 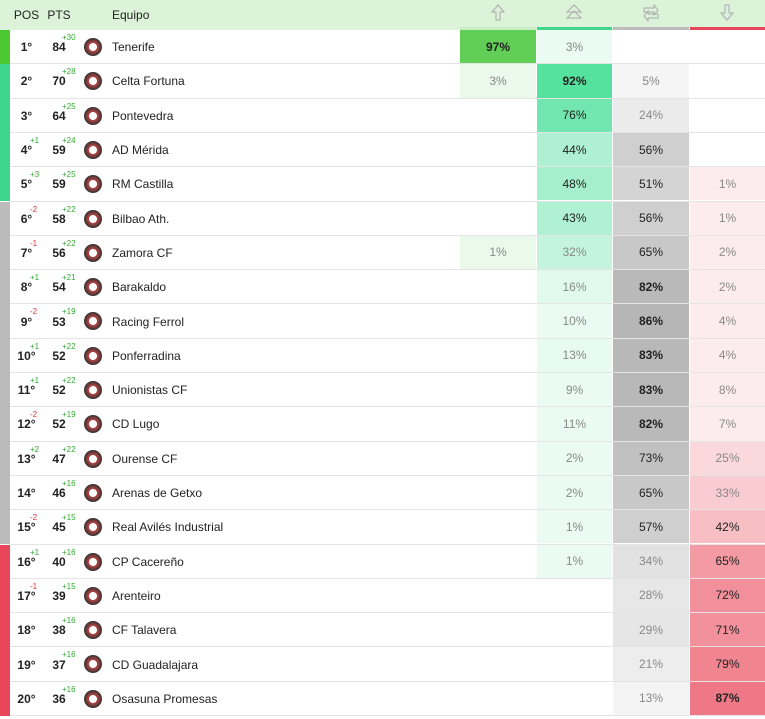 I want to click on points: 46, so click(x=59, y=493).